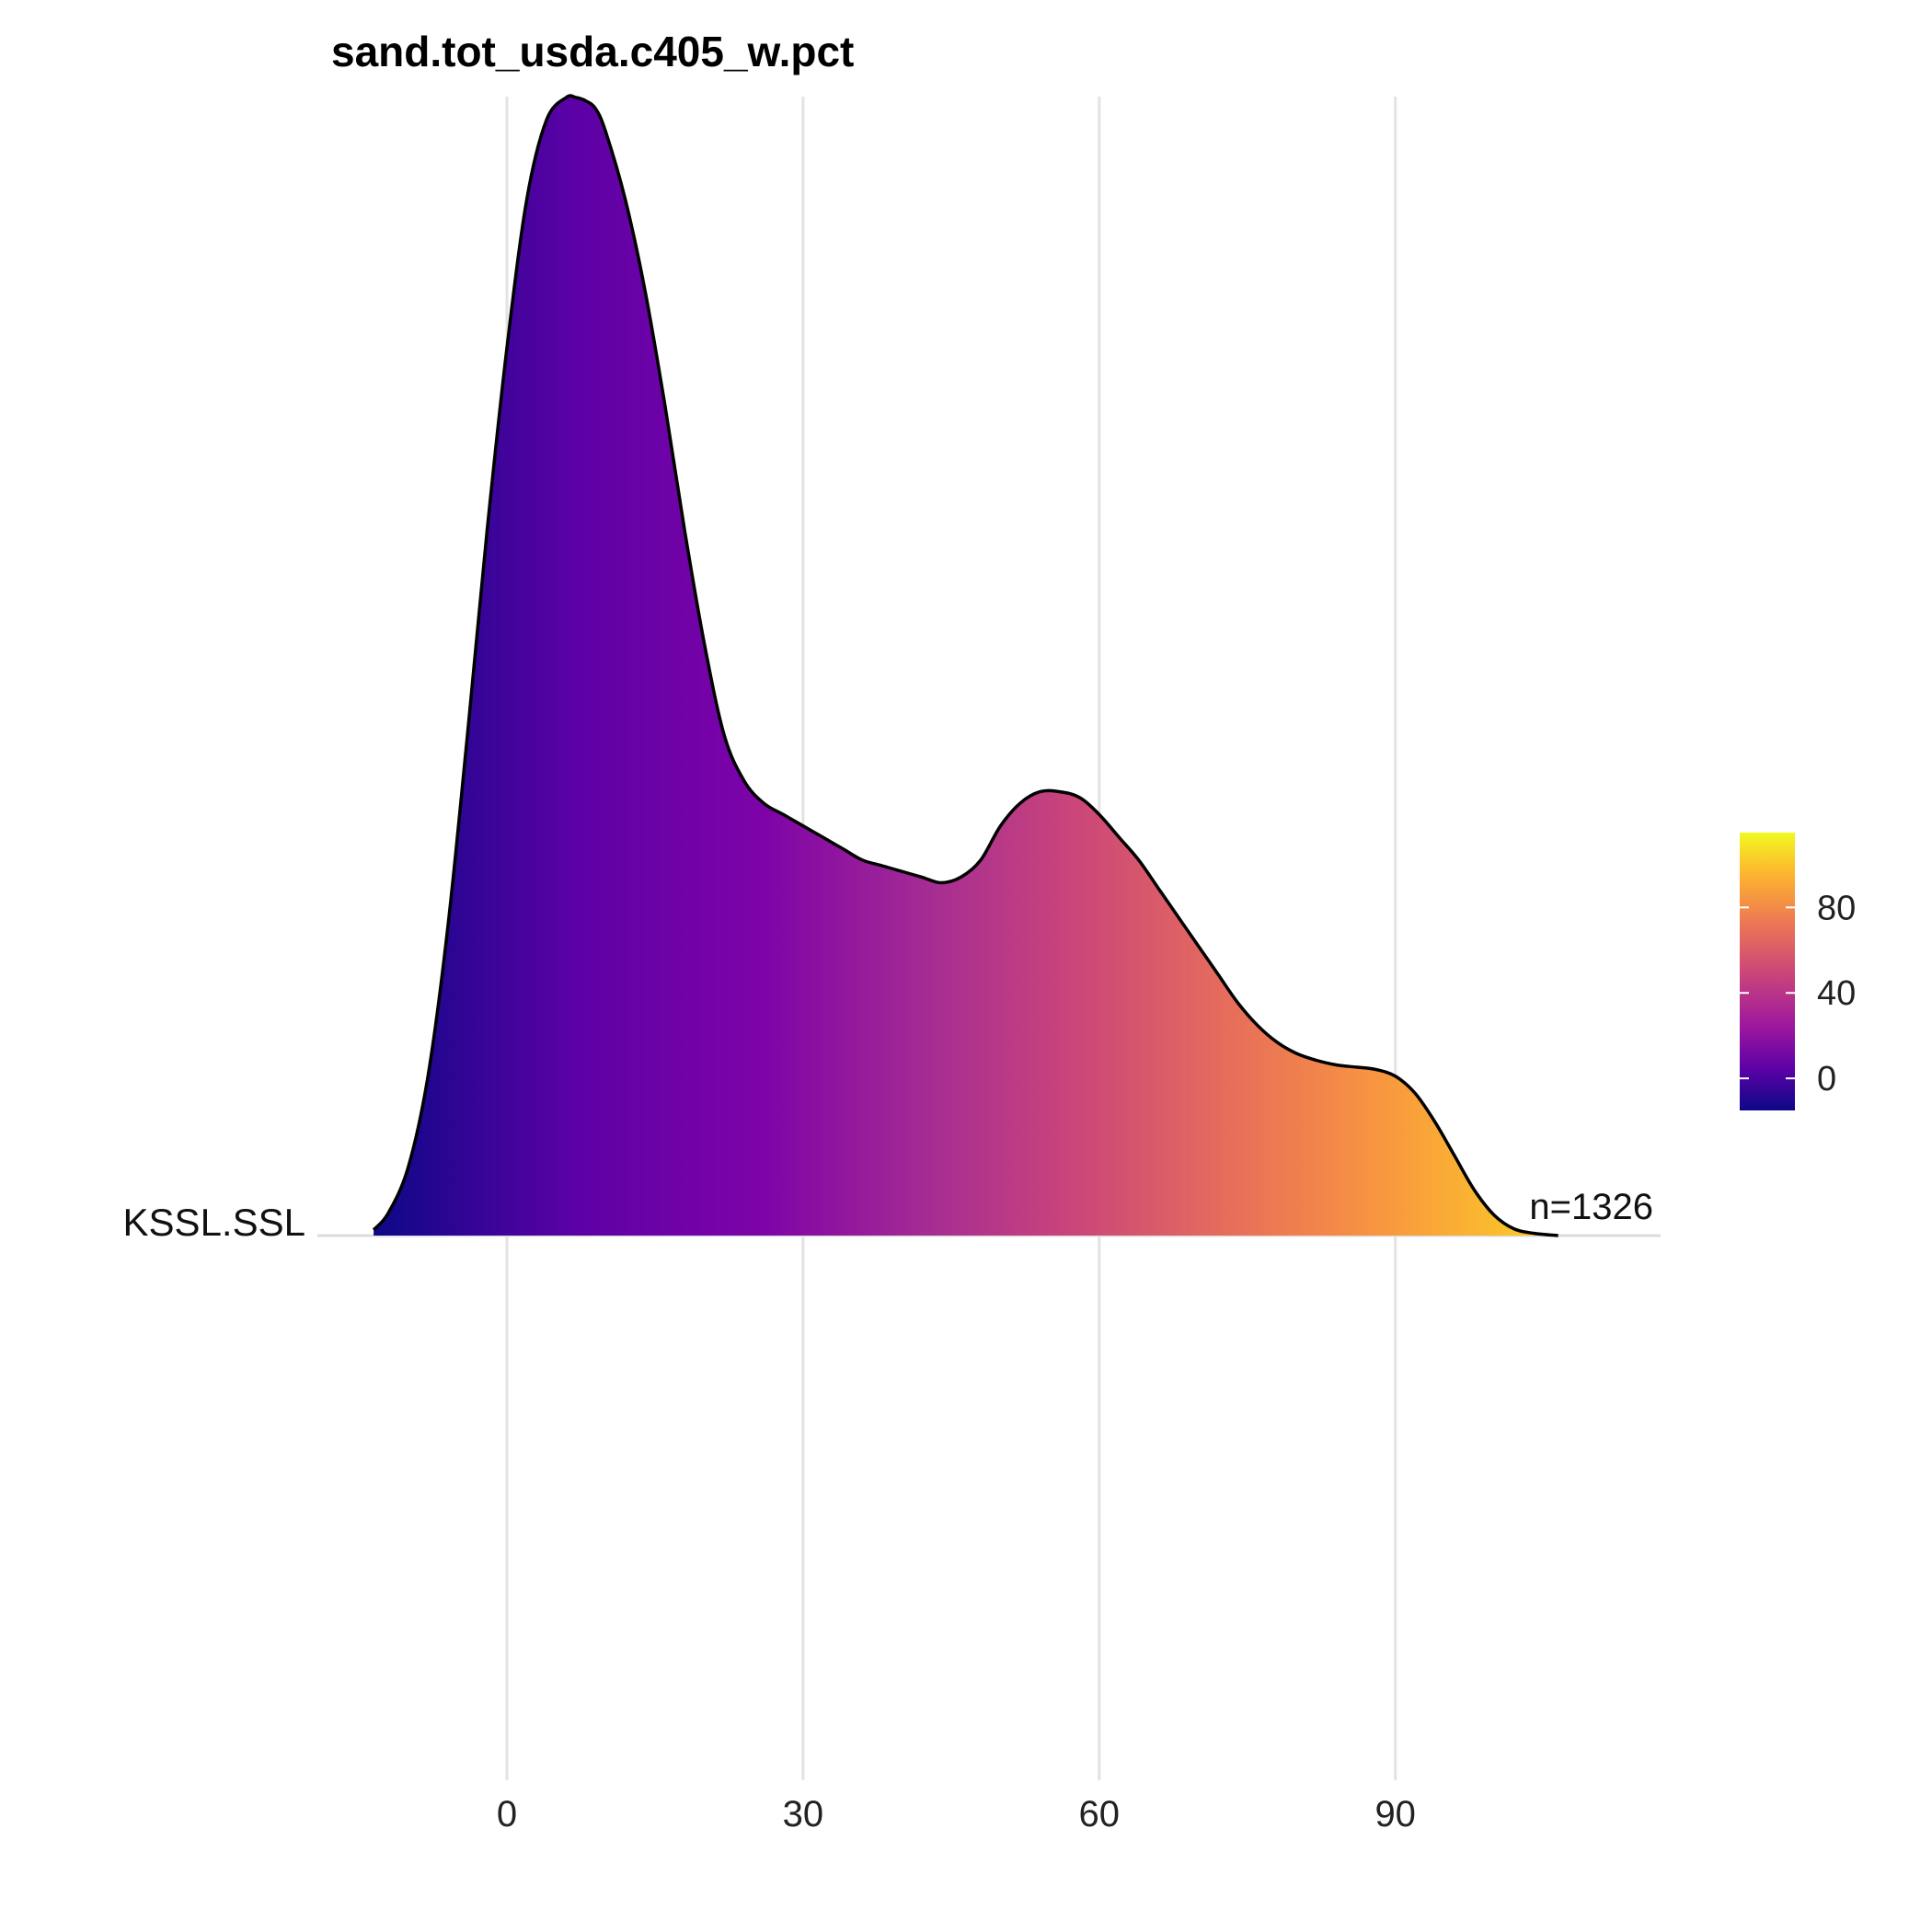 The height and width of the screenshot is (1932, 1932). I want to click on chart-title: sand.tot_usda.c405_w.pct, so click(592, 51).